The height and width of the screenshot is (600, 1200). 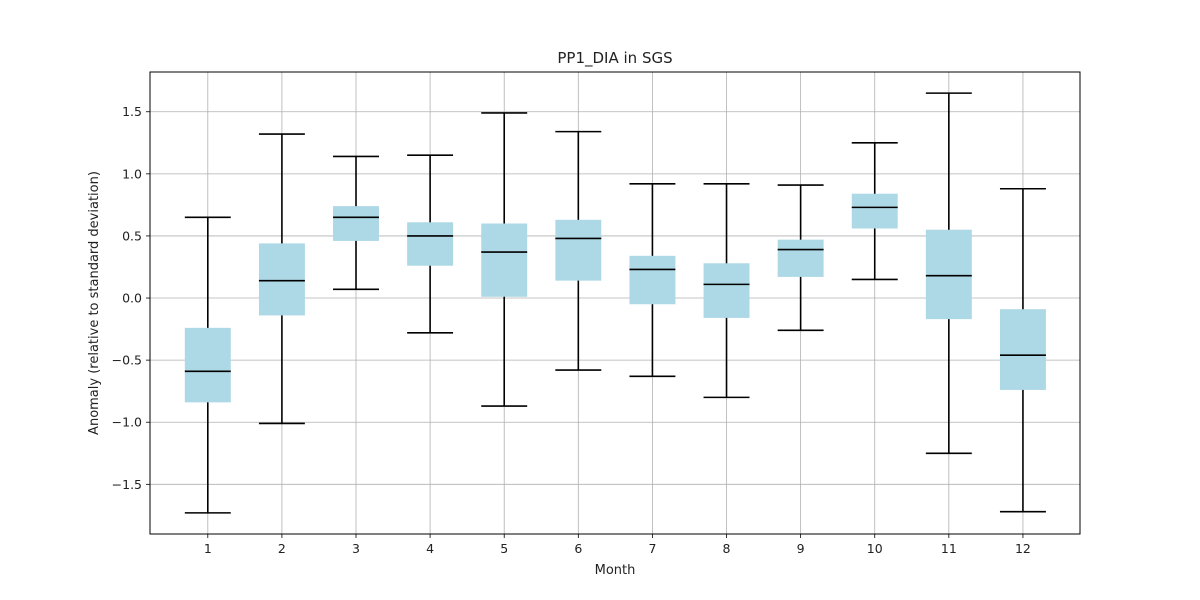 What do you see at coordinates (127, 484) in the screenshot?
I see `y-tick-label: −1.5` at bounding box center [127, 484].